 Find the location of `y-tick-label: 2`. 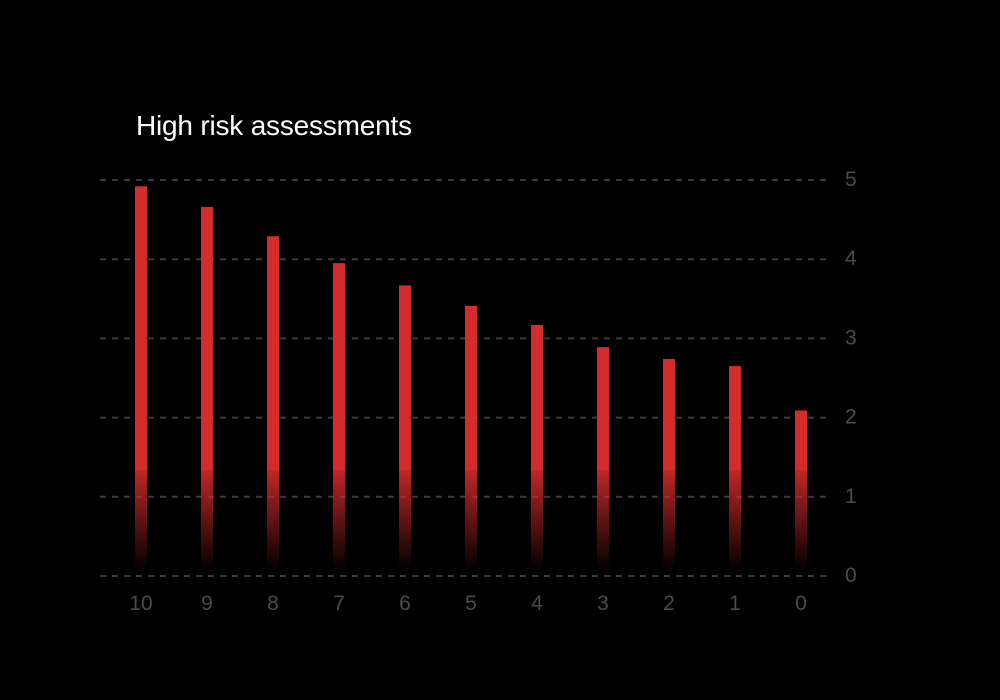

y-tick-label: 2 is located at coordinates (851, 417).